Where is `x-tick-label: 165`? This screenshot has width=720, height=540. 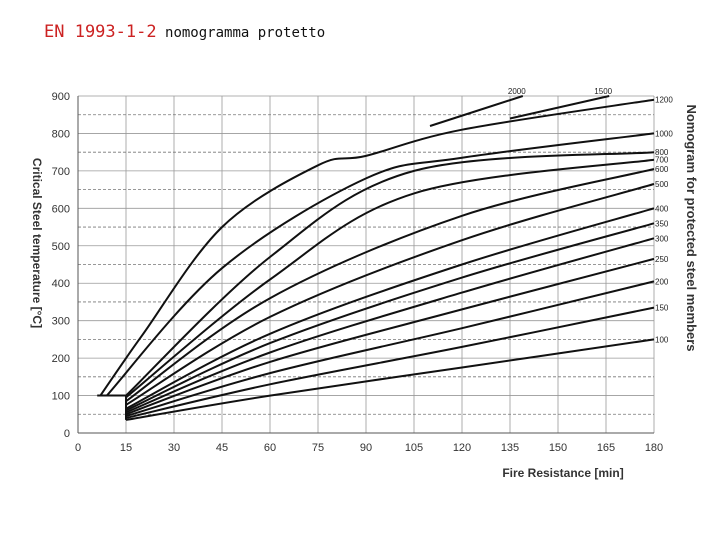
x-tick-label: 165 is located at coordinates (606, 448).